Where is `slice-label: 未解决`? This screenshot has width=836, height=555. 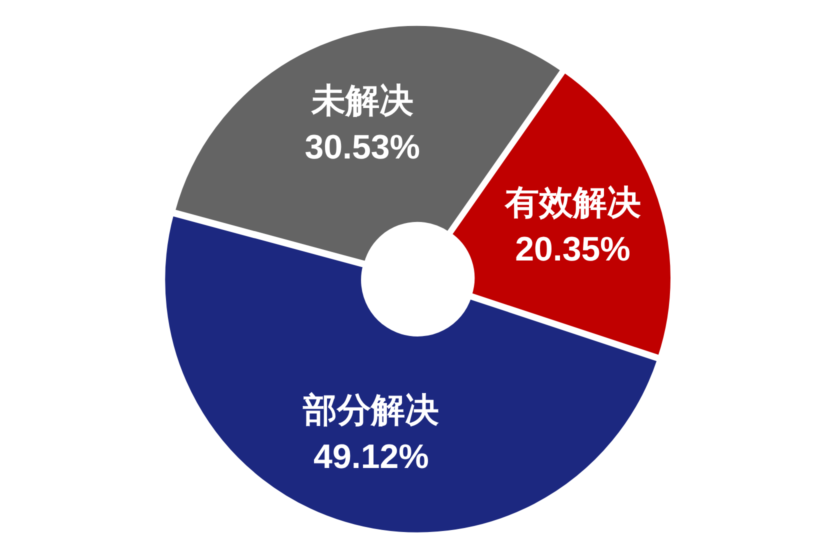
slice-label: 未解决 is located at coordinates (362, 101).